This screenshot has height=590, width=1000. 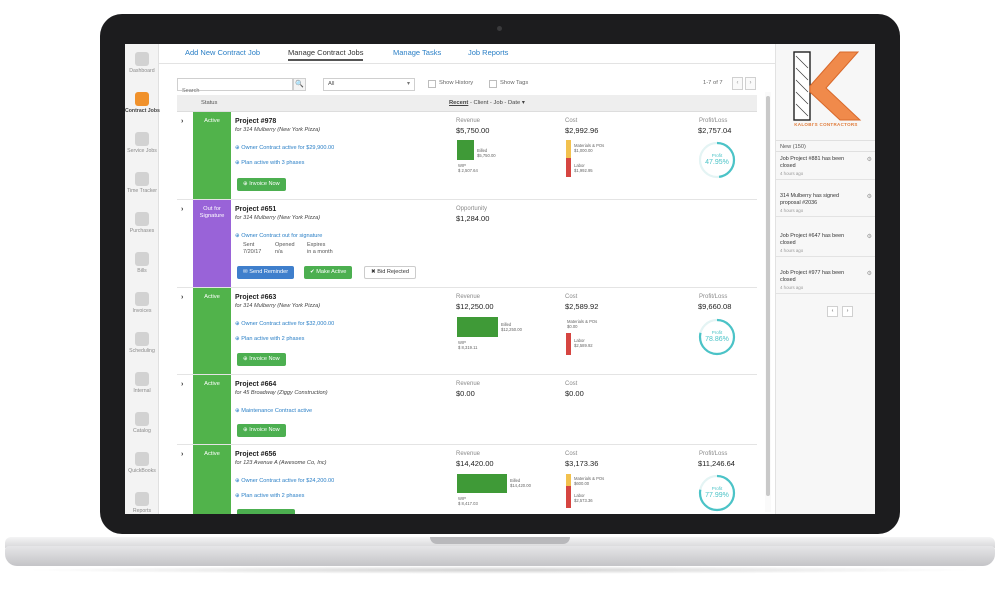 What do you see at coordinates (468, 501) in the screenshot?
I see `wip-mini: WIP $ 8,417.03` at bounding box center [468, 501].